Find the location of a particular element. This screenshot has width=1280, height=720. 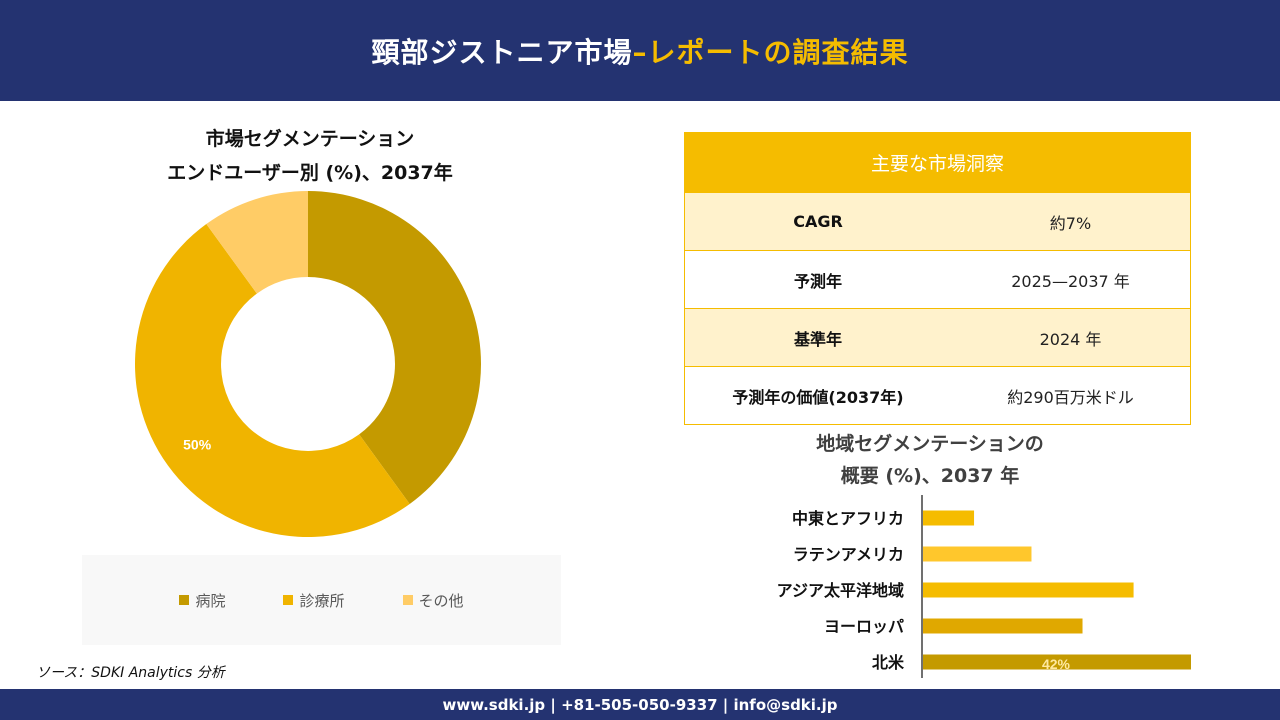

donut-title-line2: エンドユーザー別 (%)、2037年 is located at coordinates (310, 173).